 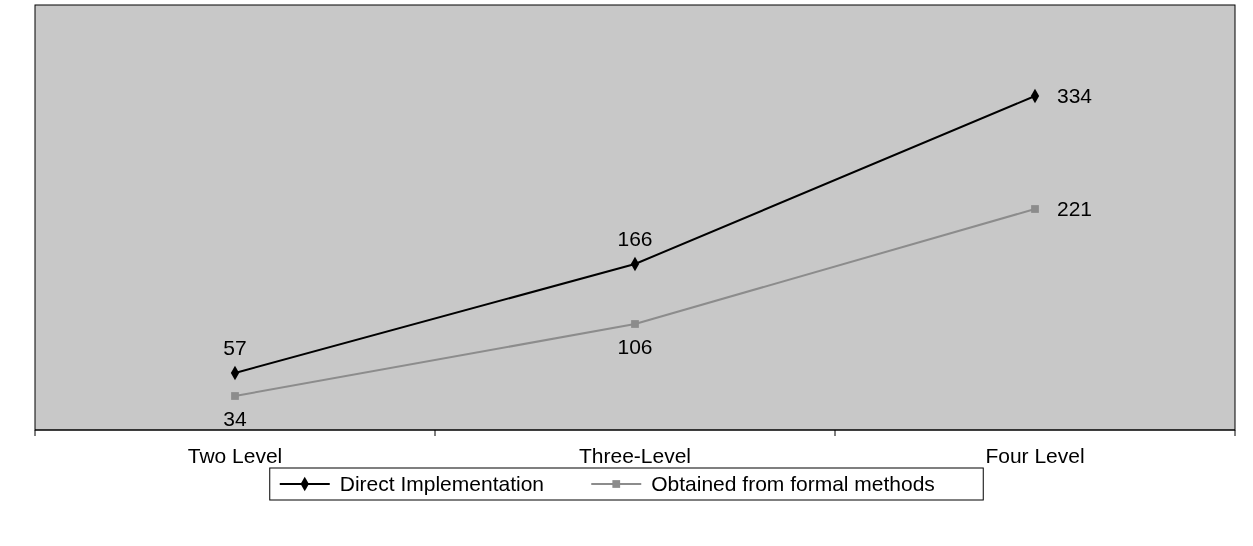 What do you see at coordinates (235, 347) in the screenshot?
I see `data-label: 57` at bounding box center [235, 347].